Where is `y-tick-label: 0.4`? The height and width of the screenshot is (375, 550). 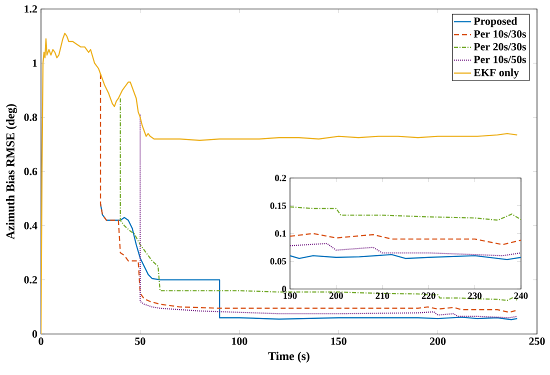
y-tick-label: 0.4 is located at coordinates (31, 226).